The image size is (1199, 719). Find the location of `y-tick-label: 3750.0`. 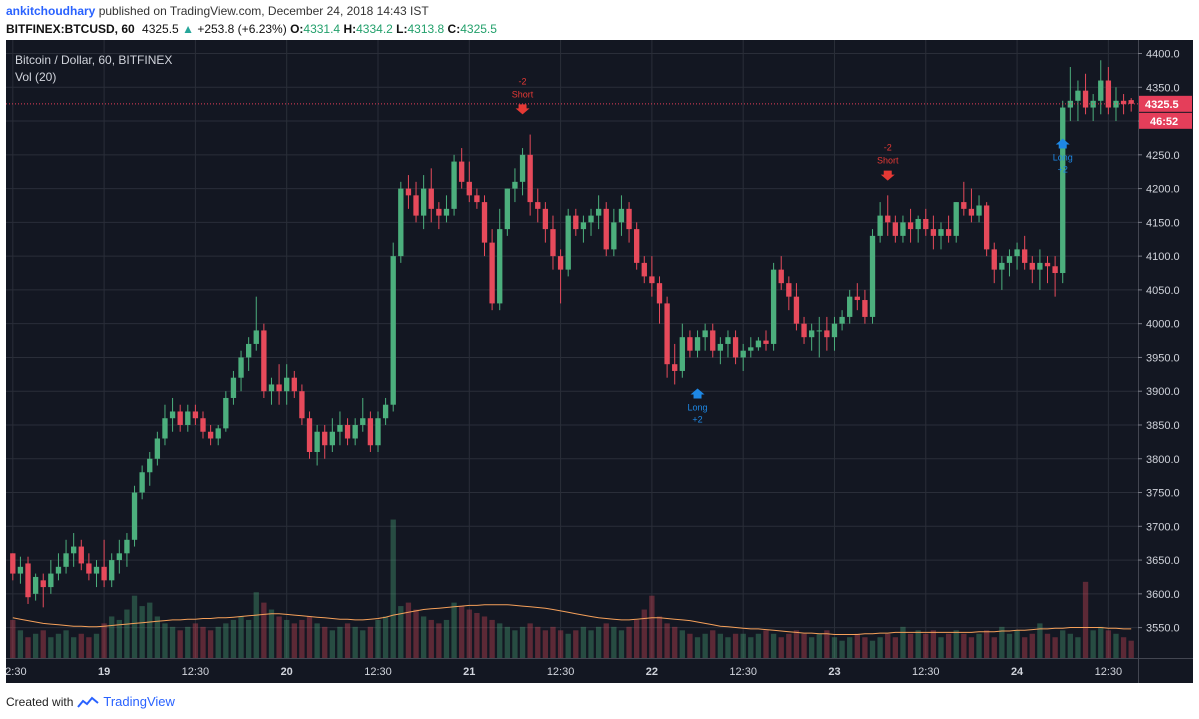

y-tick-label: 3750.0 is located at coordinates (1163, 494).